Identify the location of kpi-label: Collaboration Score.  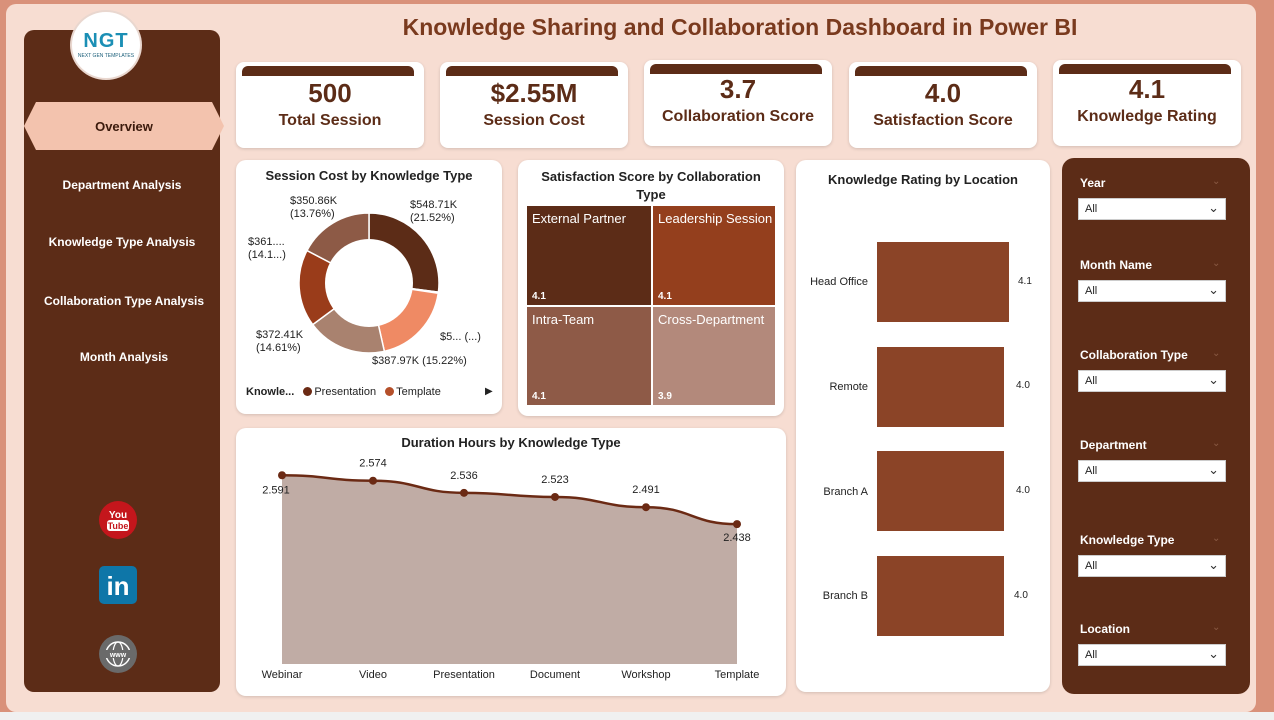
(738, 116).